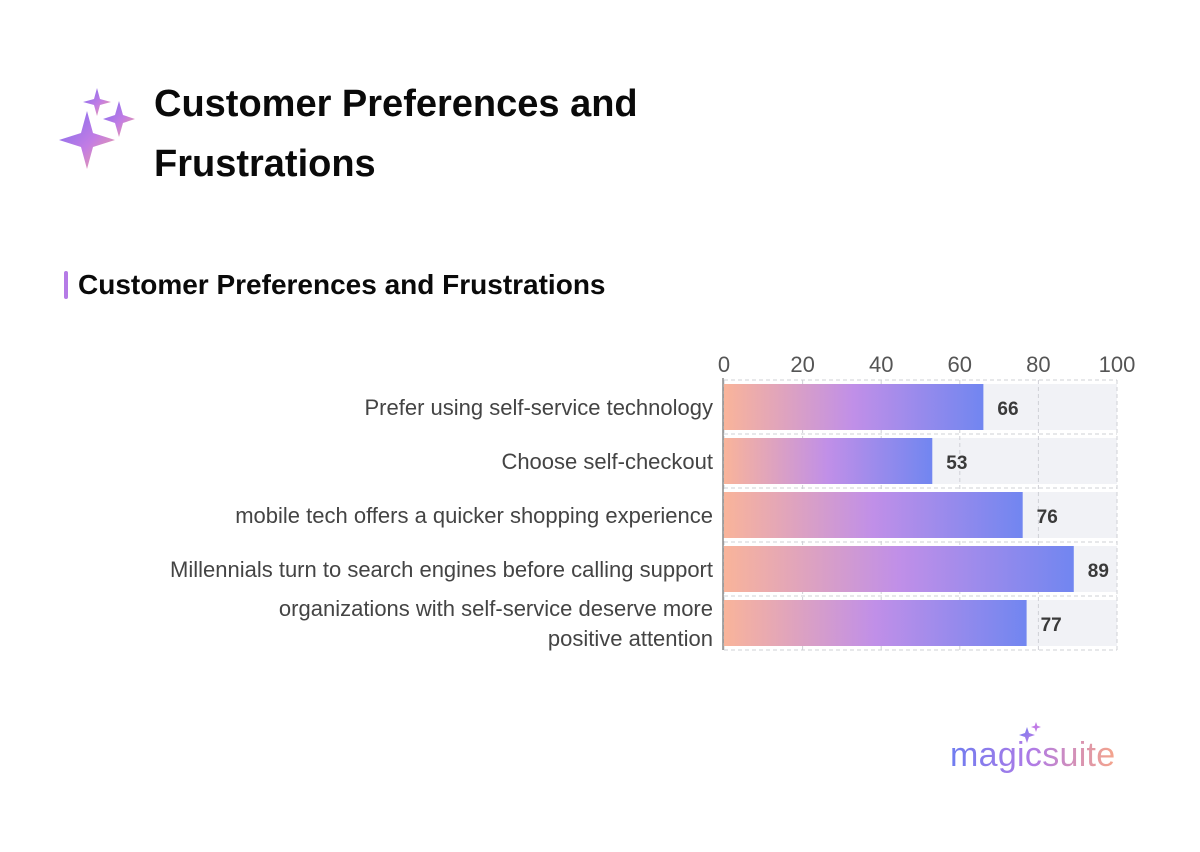 The width and height of the screenshot is (1200, 852). I want to click on data-label: 77, so click(1051, 625).